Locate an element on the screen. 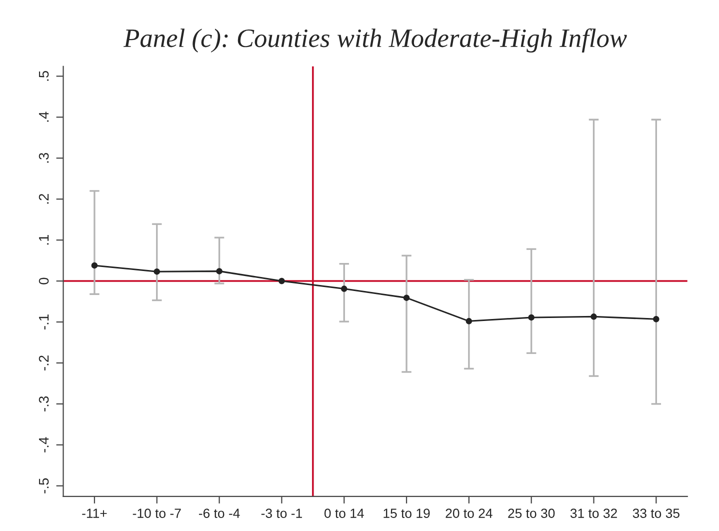 The height and width of the screenshot is (531, 719). chart-title: Panel (c): Counties with Moderate-High Inflow is located at coordinates (375, 40).